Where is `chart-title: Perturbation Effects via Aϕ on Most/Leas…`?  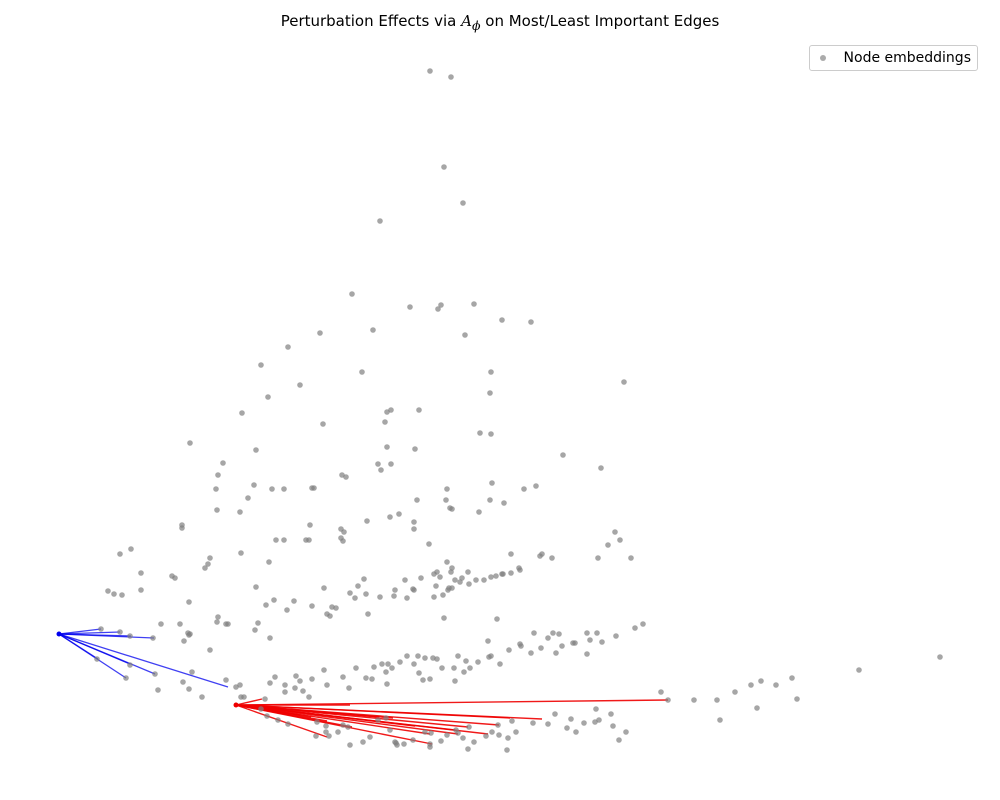 chart-title: Perturbation Effects via Aϕ on Most/Leas… is located at coordinates (500, 22).